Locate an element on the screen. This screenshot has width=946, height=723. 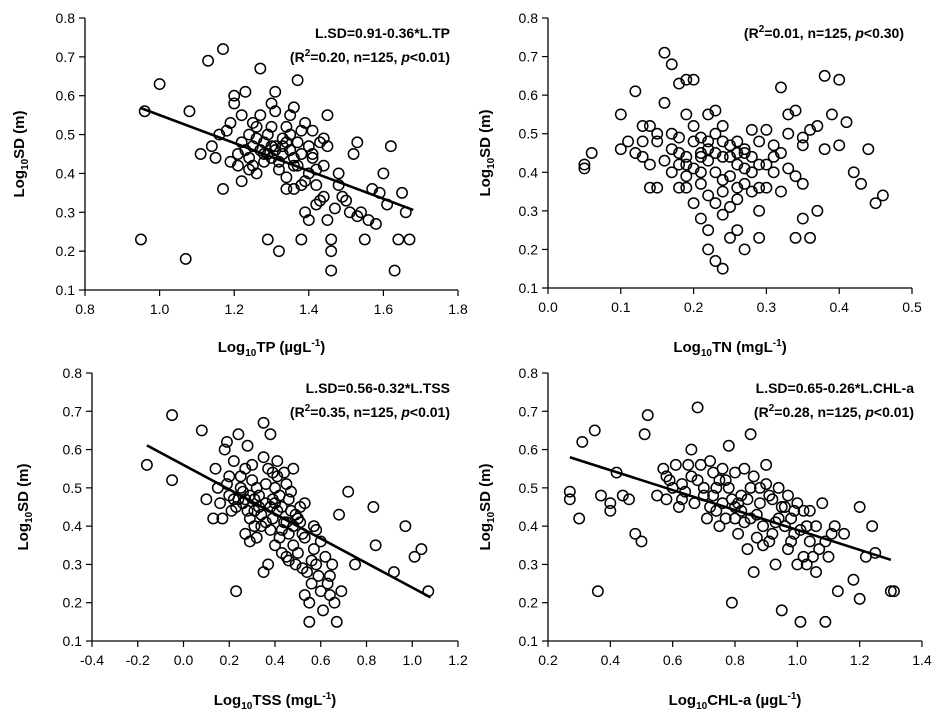
regression-stats: (R2=0.28, n=125, p<0.01) is located at coordinates (834, 411).